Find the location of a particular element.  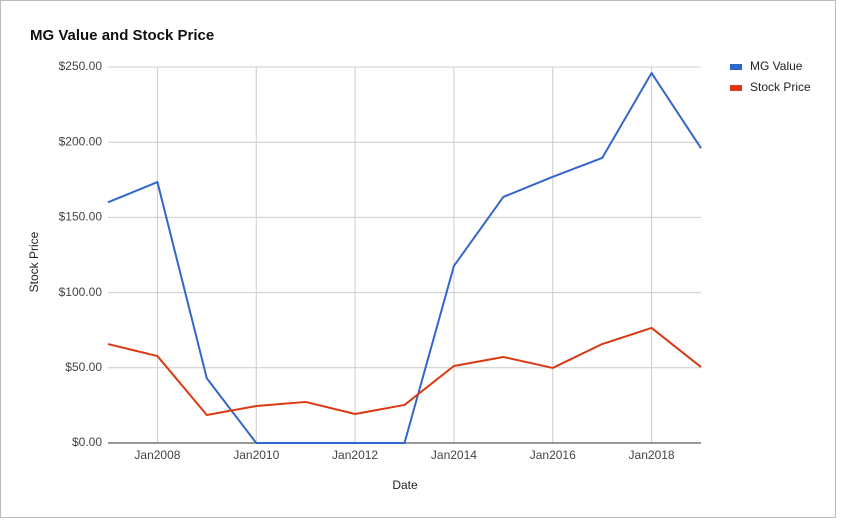

x-tick-label: Jan2014 is located at coordinates (454, 455).